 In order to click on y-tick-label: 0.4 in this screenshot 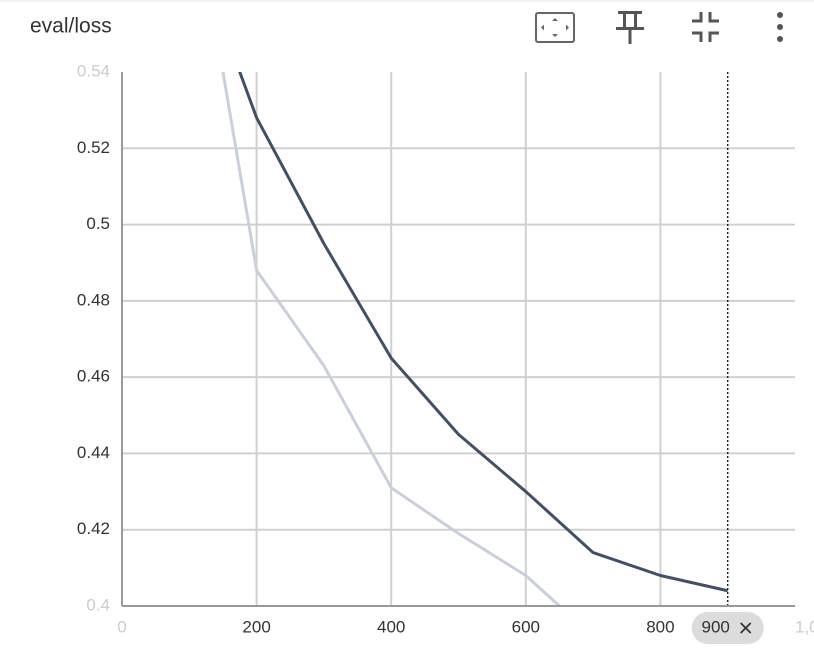, I will do `click(98, 604)`.